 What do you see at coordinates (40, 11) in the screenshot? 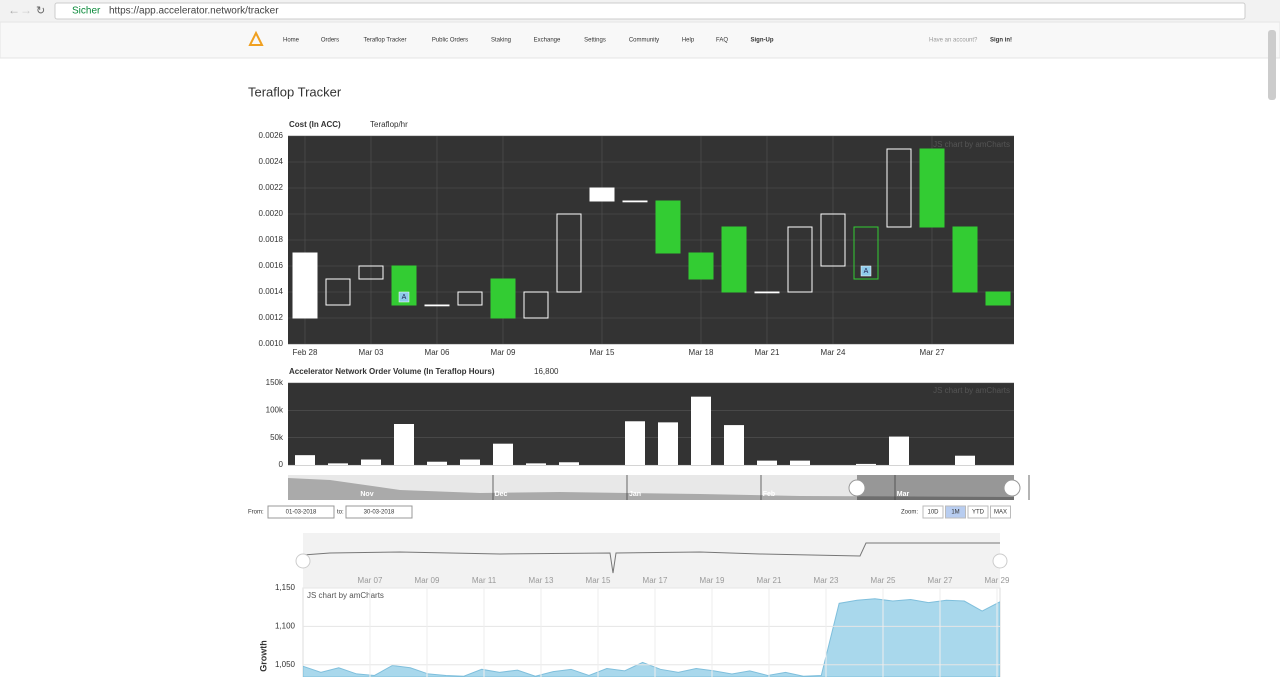
I see `reload-icon: ↻` at bounding box center [40, 11].